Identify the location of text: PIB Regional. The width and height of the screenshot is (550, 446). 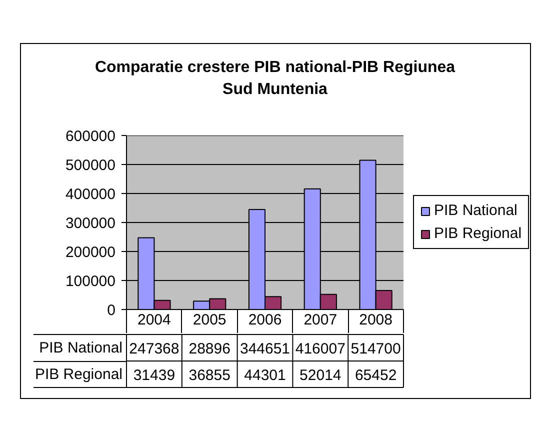
(78, 374).